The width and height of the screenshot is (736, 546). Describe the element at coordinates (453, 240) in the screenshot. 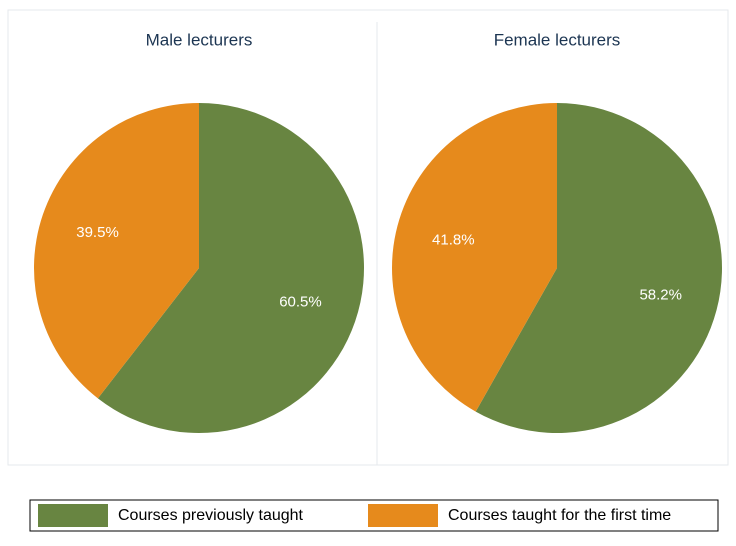

I see `slice-label: 41.8%` at that location.